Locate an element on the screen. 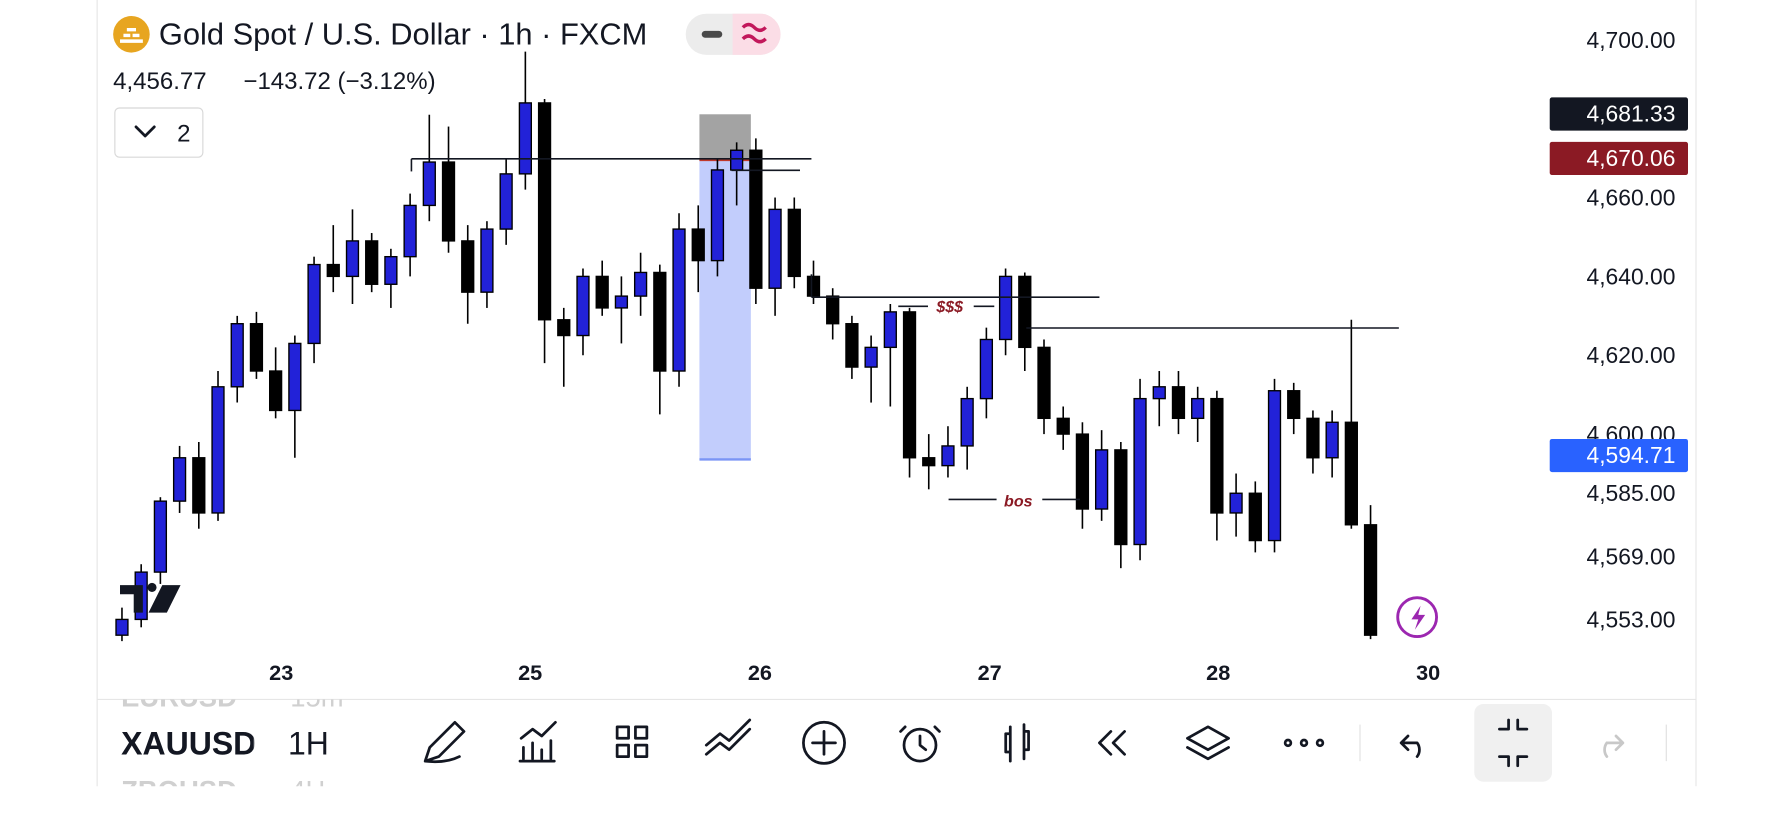  interval-above: 15m is located at coordinates (316, 696).